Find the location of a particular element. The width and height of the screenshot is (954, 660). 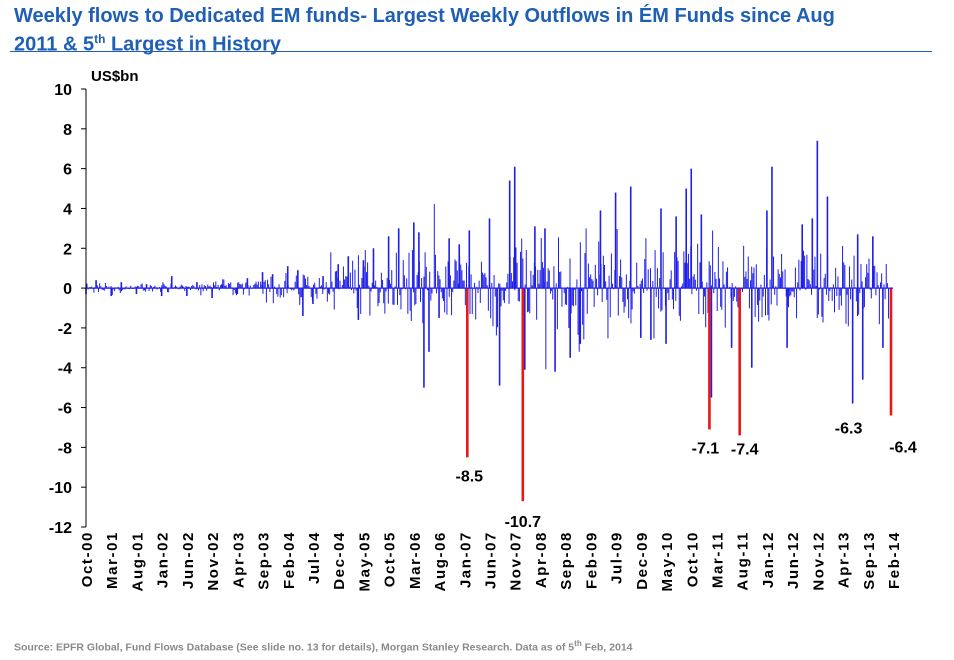

x-tick-label: Aug-11 is located at coordinates (743, 561).